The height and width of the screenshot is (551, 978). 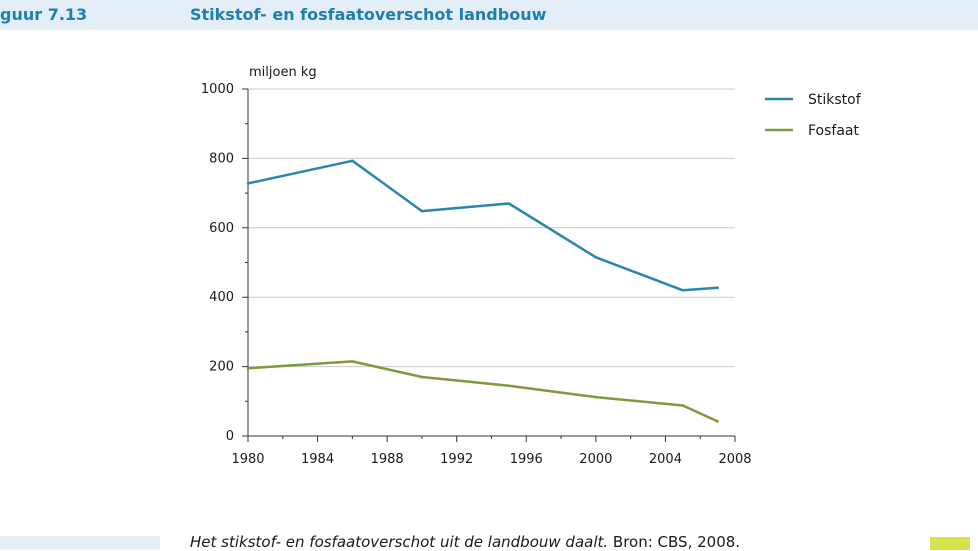 I want to click on caption-source: Bron: CBS, 2008., so click(x=676, y=542).